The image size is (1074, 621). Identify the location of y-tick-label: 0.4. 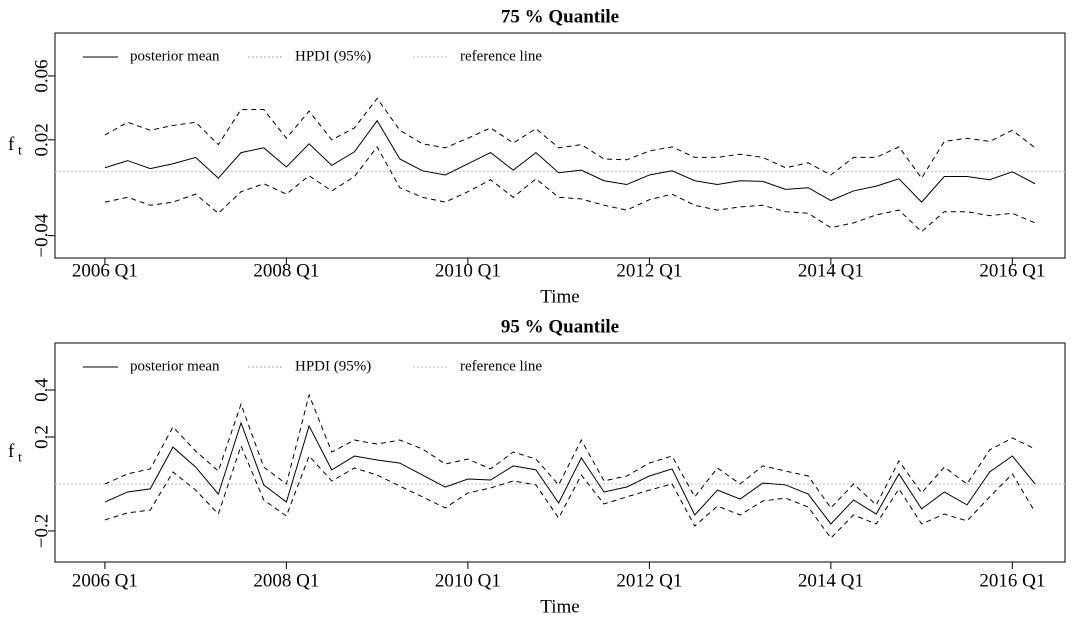
(41, 390).